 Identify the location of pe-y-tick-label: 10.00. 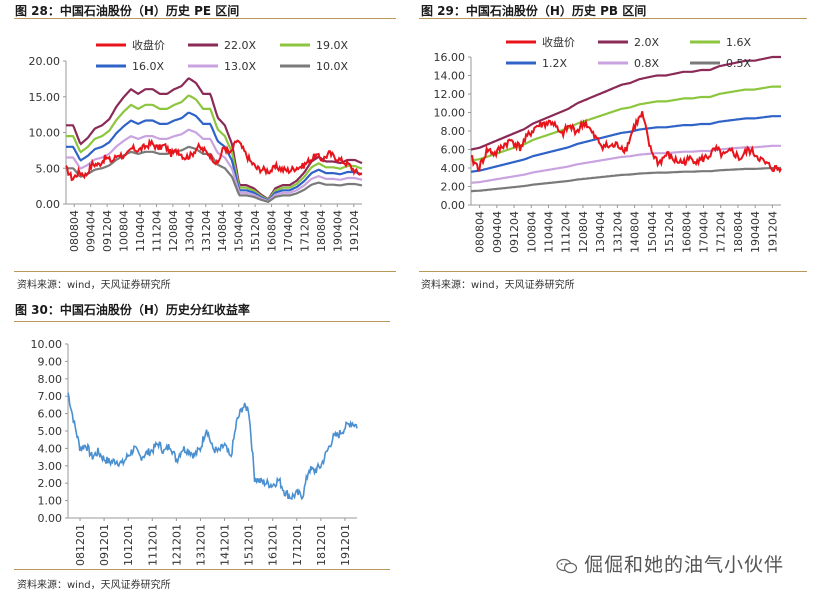
(45, 133).